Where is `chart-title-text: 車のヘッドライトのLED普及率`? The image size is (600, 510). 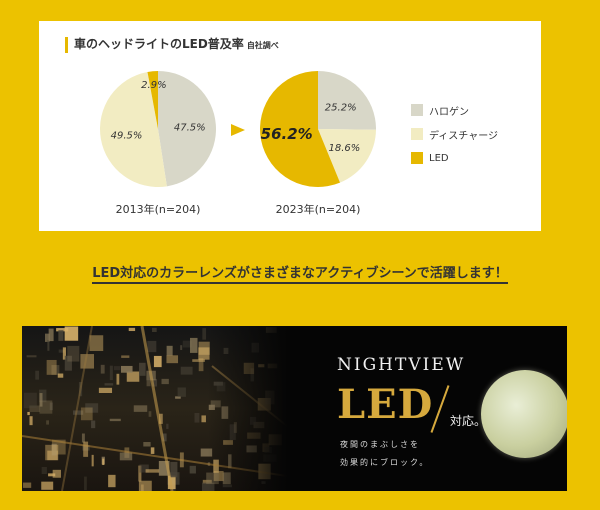 chart-title-text: 車のヘッドライトのLED普及率 is located at coordinates (159, 44).